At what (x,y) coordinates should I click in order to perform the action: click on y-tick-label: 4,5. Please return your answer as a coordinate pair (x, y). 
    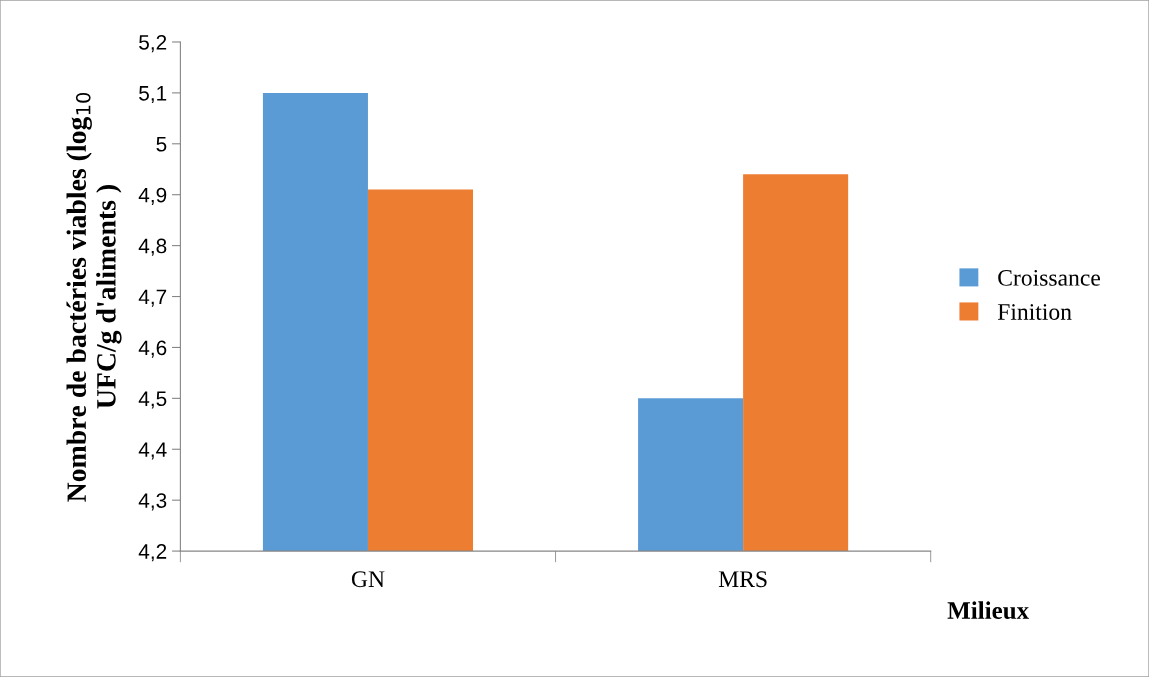
    Looking at the image, I should click on (152, 400).